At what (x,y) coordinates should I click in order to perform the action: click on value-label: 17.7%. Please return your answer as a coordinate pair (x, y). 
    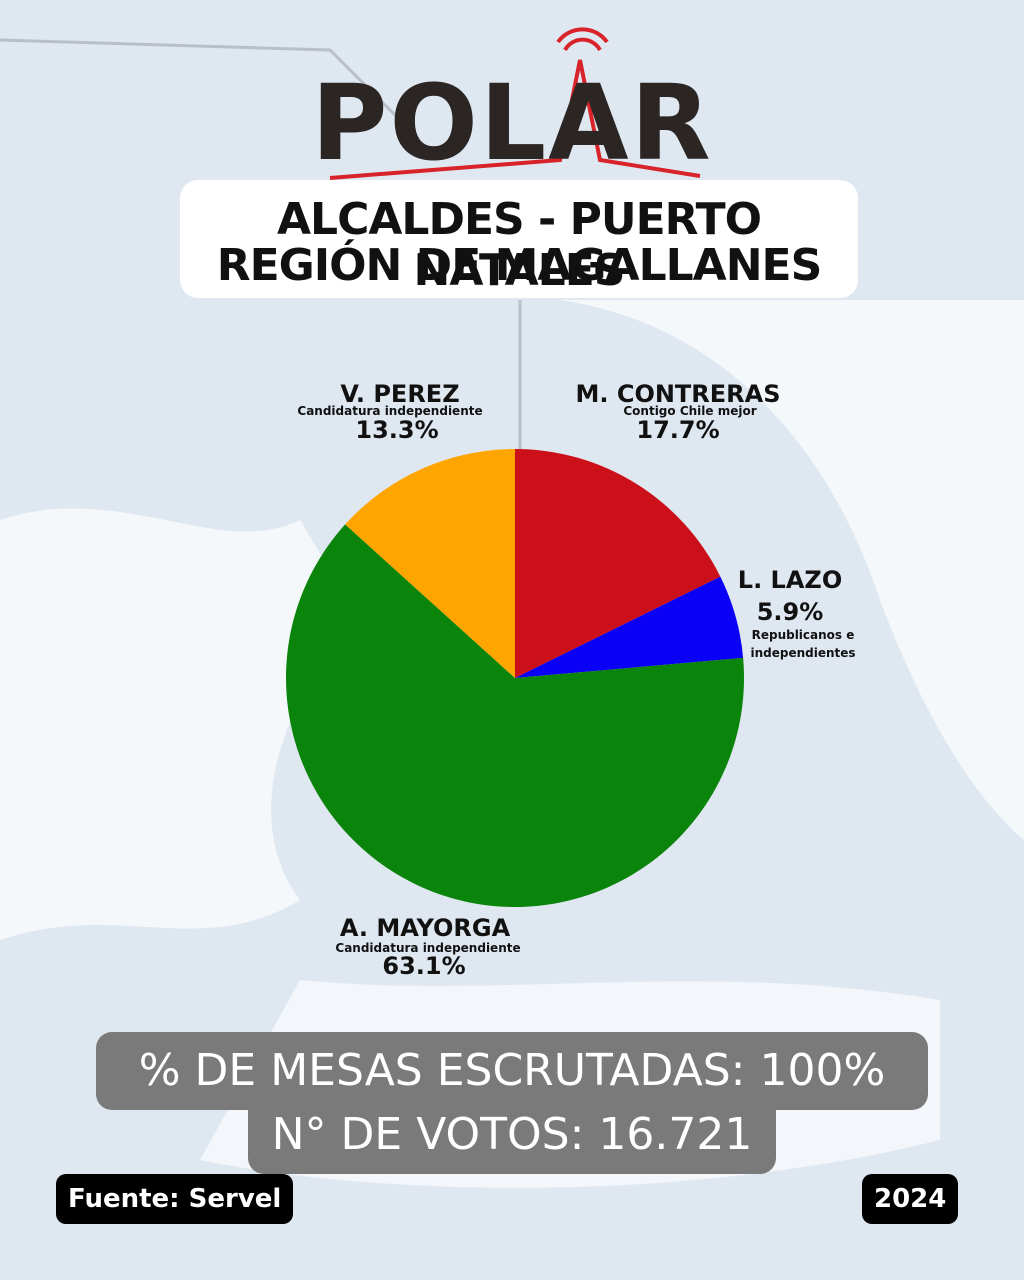
    Looking at the image, I should click on (678, 430).